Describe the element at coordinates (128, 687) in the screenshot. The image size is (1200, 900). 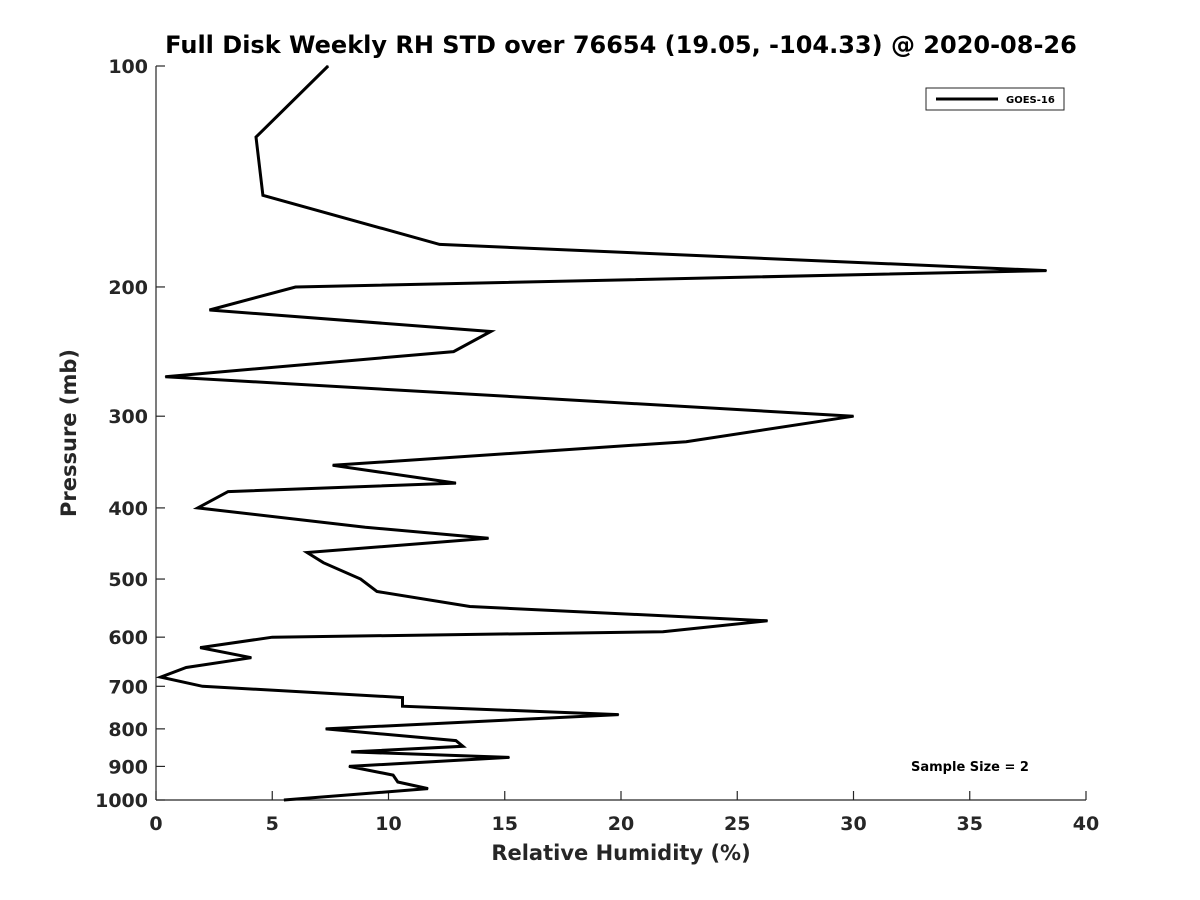
I see `y-tick-label: 700` at that location.